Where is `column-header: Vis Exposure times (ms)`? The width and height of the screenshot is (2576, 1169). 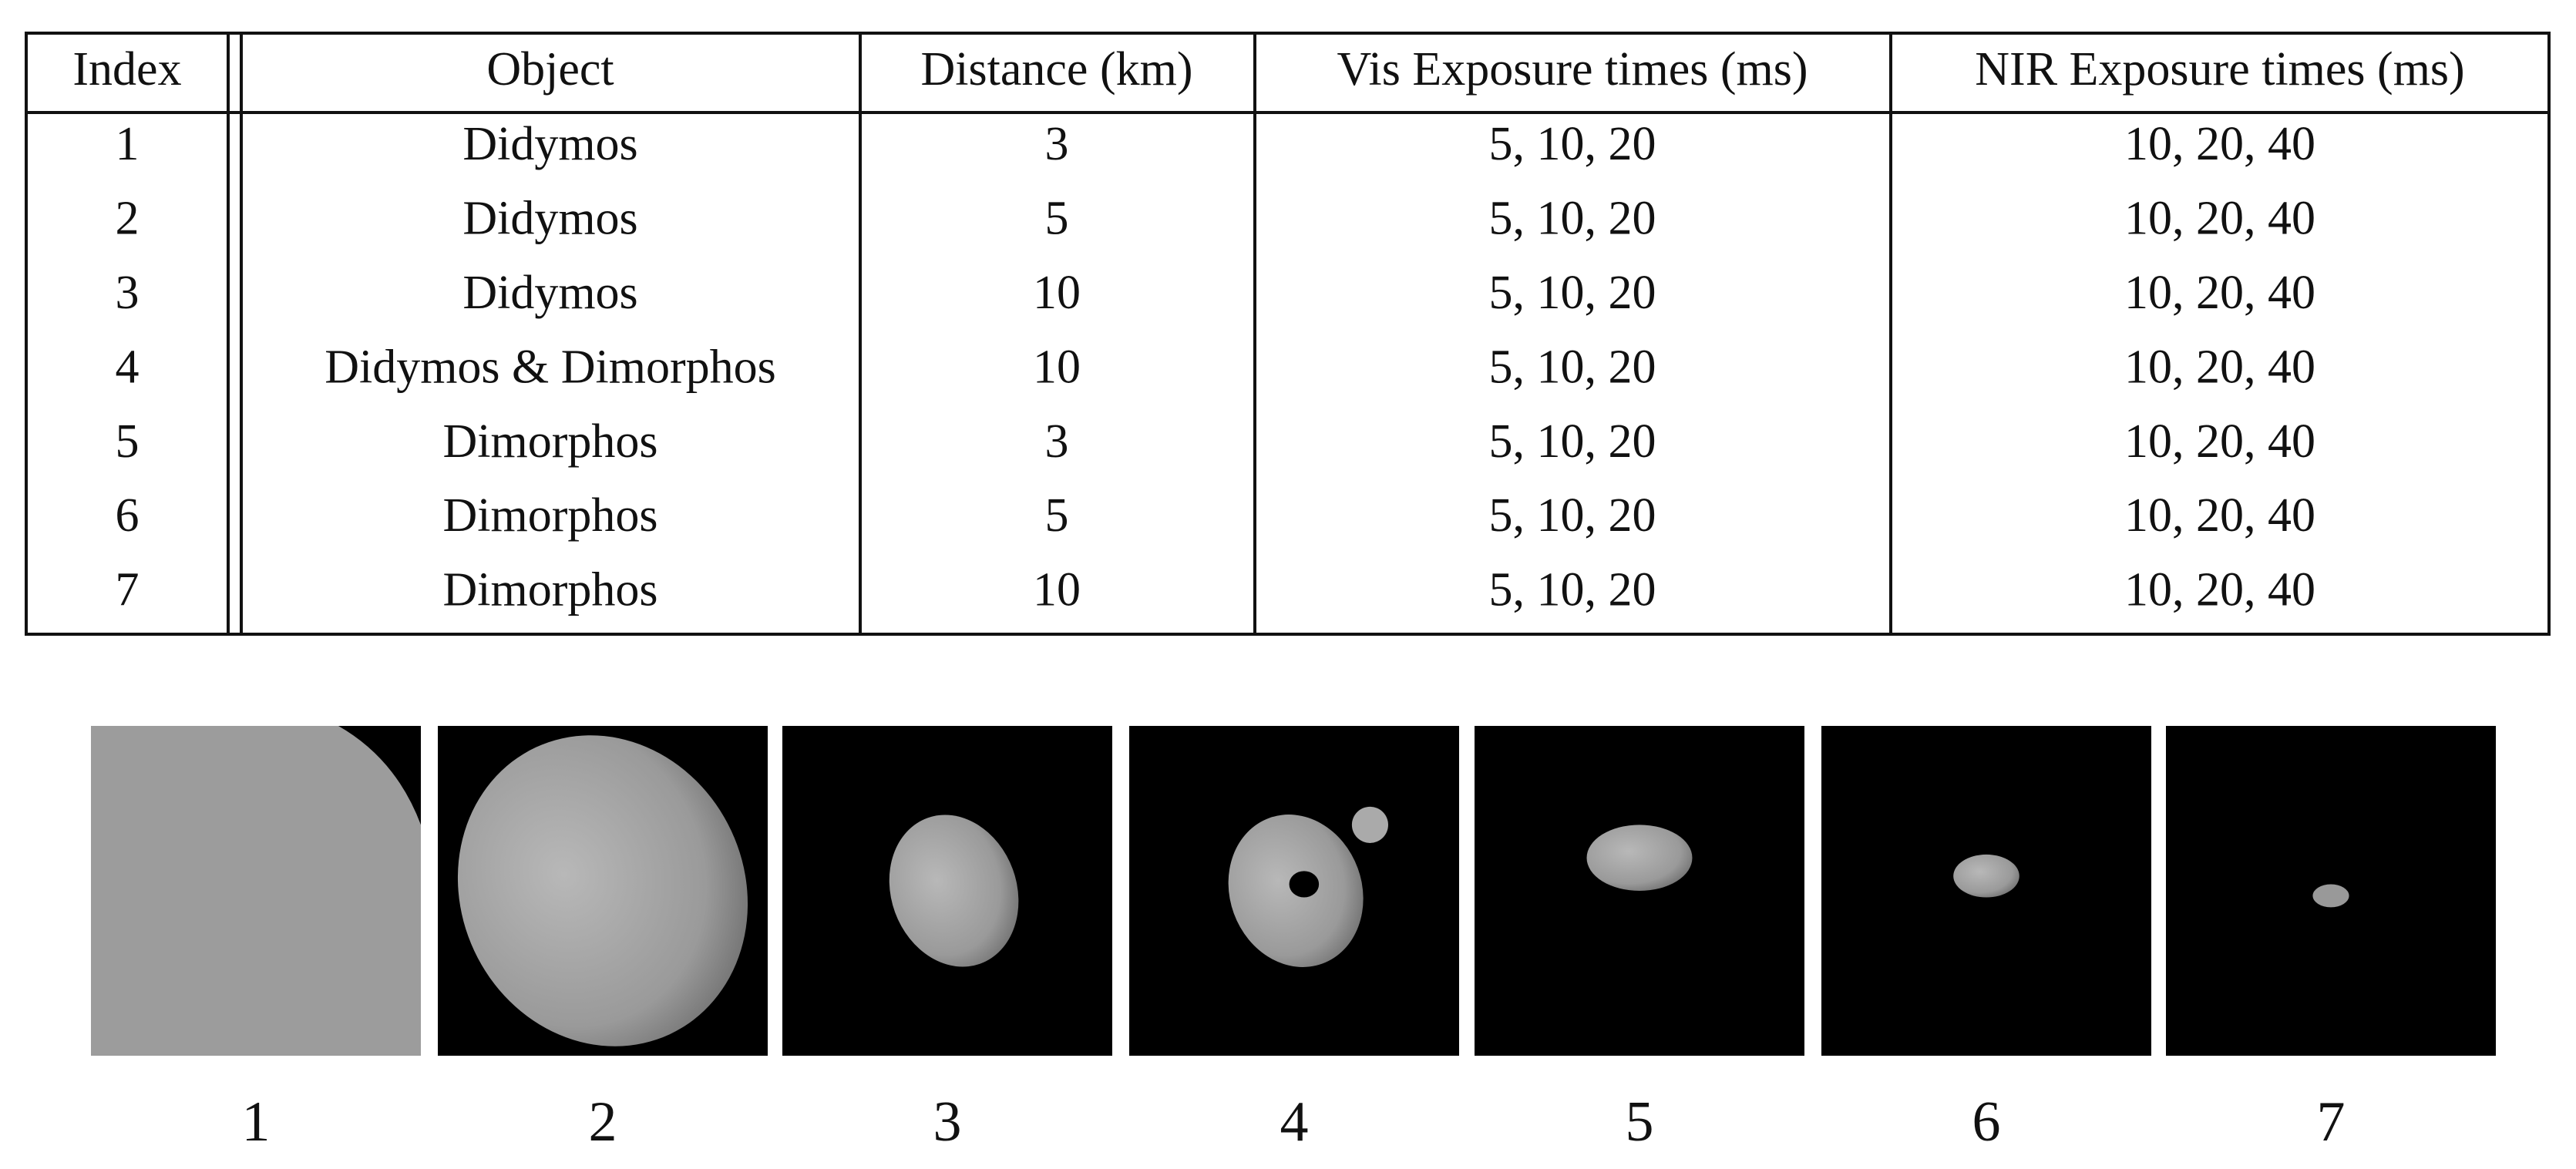 column-header: Vis Exposure times (ms) is located at coordinates (1572, 69).